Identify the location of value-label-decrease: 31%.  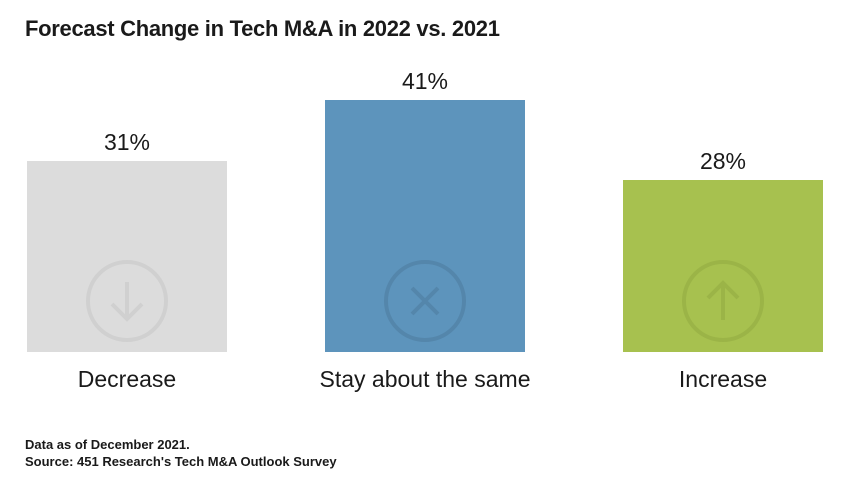
(127, 142).